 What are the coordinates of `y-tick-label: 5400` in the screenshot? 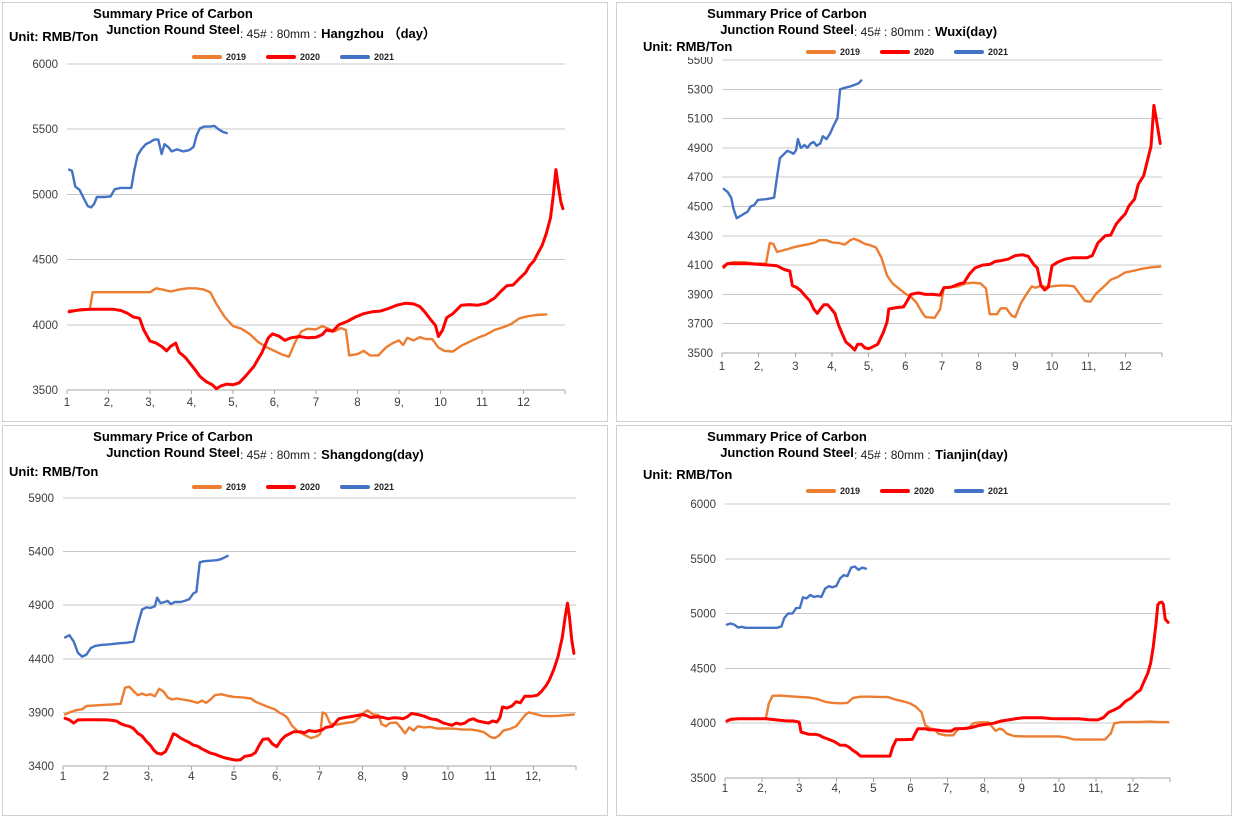 It's located at (41, 553).